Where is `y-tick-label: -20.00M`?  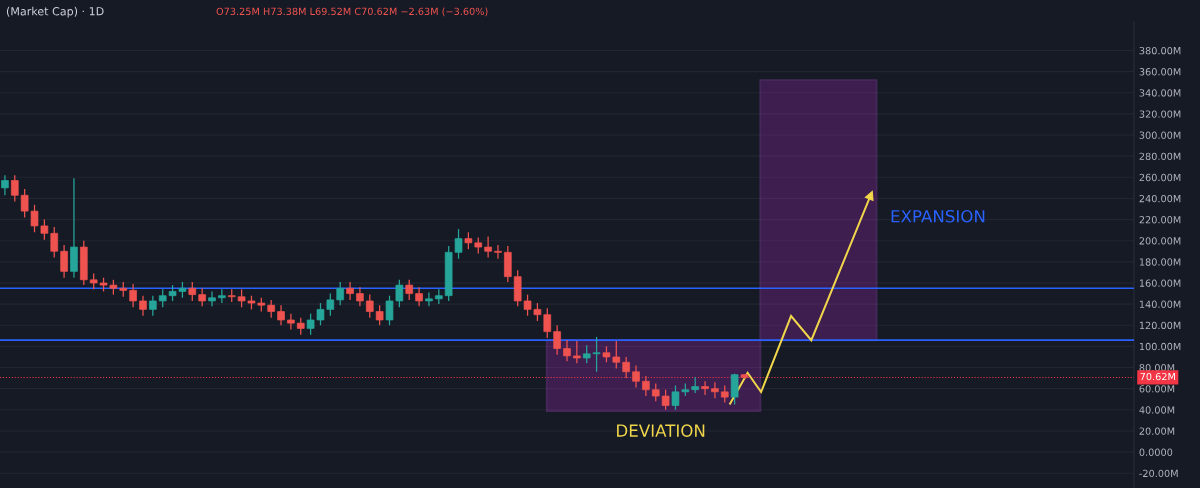 y-tick-label: -20.00M is located at coordinates (1158, 473).